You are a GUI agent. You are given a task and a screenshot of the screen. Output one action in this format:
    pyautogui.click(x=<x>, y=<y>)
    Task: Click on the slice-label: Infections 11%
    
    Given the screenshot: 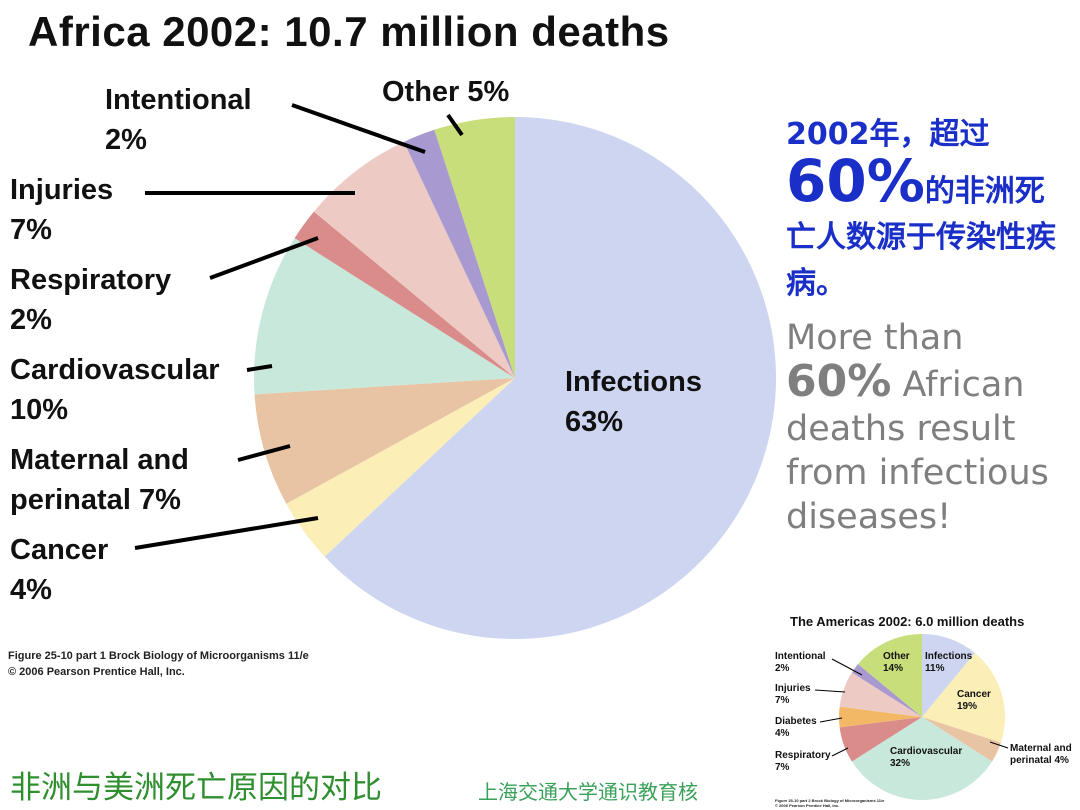 What is the action you would take?
    pyautogui.click(x=948, y=663)
    